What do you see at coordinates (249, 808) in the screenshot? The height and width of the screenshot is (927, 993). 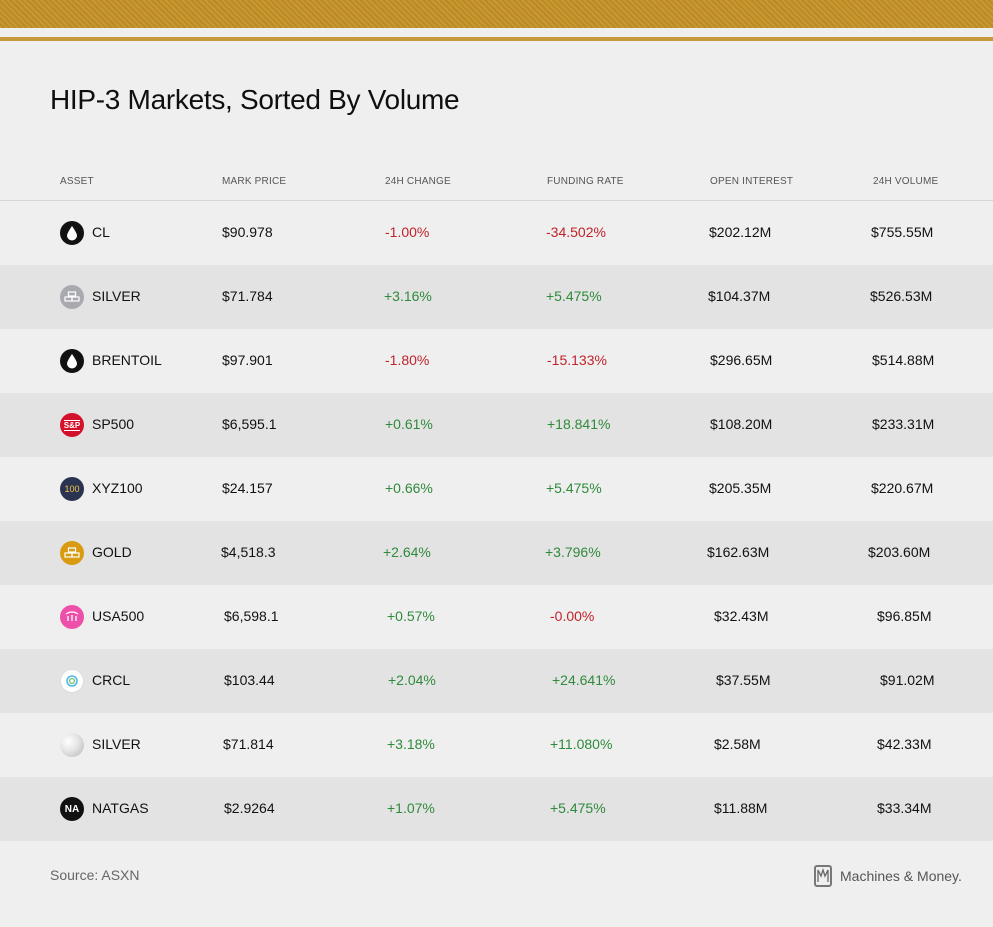 I see `mark-price: $2.9264` at bounding box center [249, 808].